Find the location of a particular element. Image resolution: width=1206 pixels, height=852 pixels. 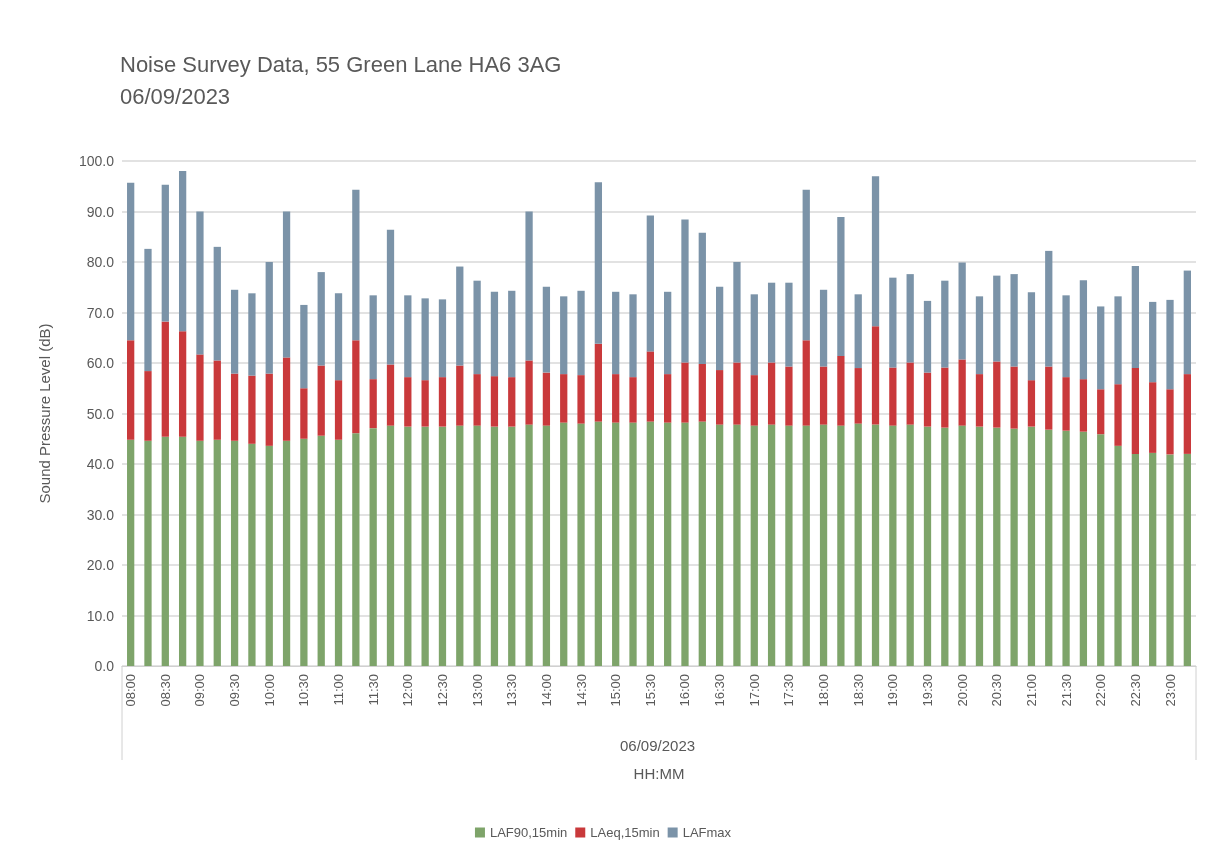

y-tick-label: 40.0 is located at coordinates (100, 464).